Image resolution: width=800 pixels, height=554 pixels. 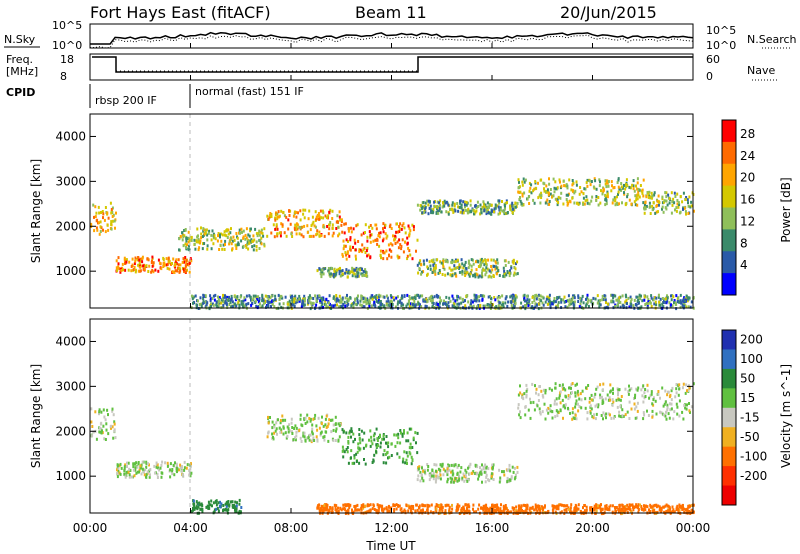 I want to click on noise-left-bottom: 10^0, so click(x=67, y=45).